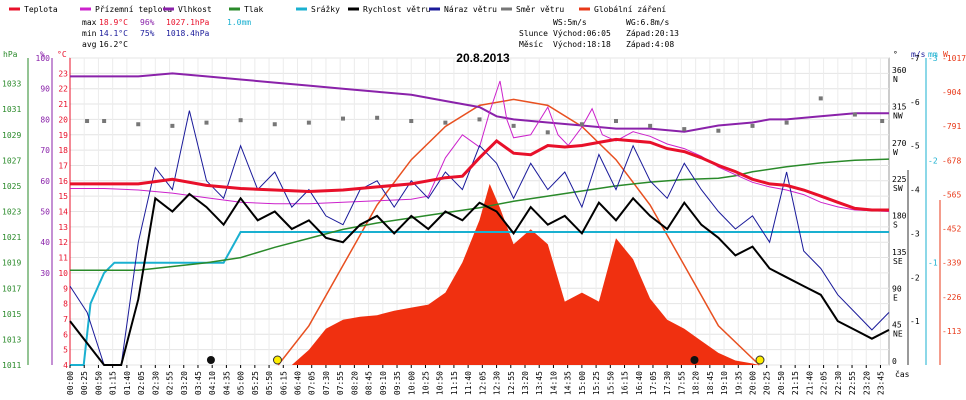  Describe the element at coordinates (610, 383) in the screenshot. I see `x-tick-label: 15:50` at that location.